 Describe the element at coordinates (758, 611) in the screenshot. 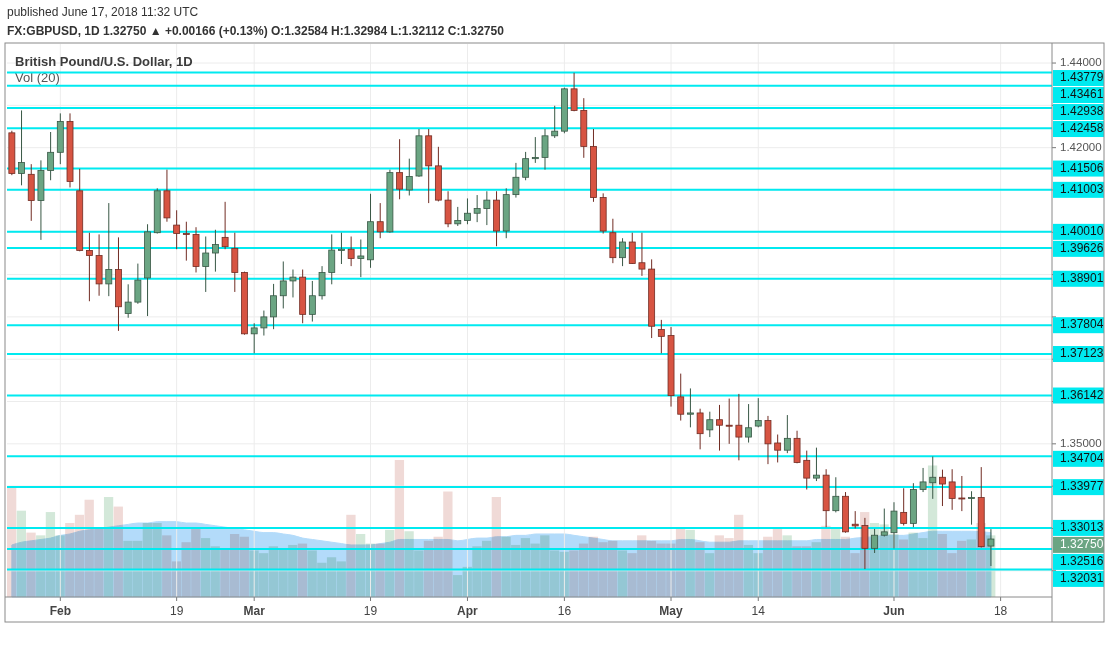

I see `x-tick-label: 14` at that location.